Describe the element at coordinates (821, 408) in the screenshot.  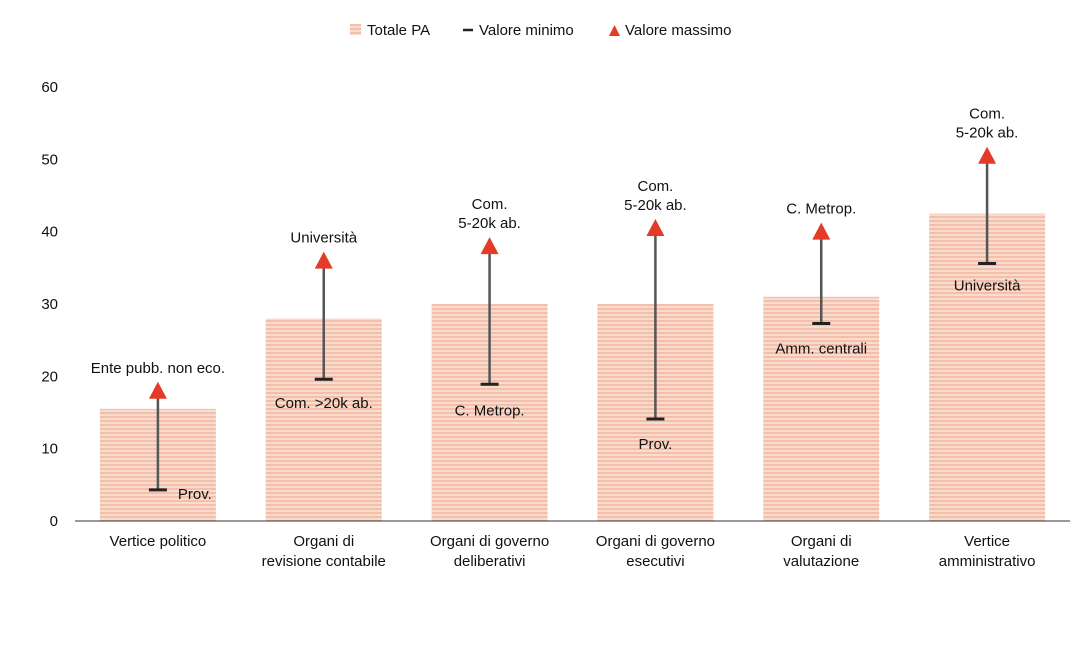
I see `bar-totale-pa` at that location.